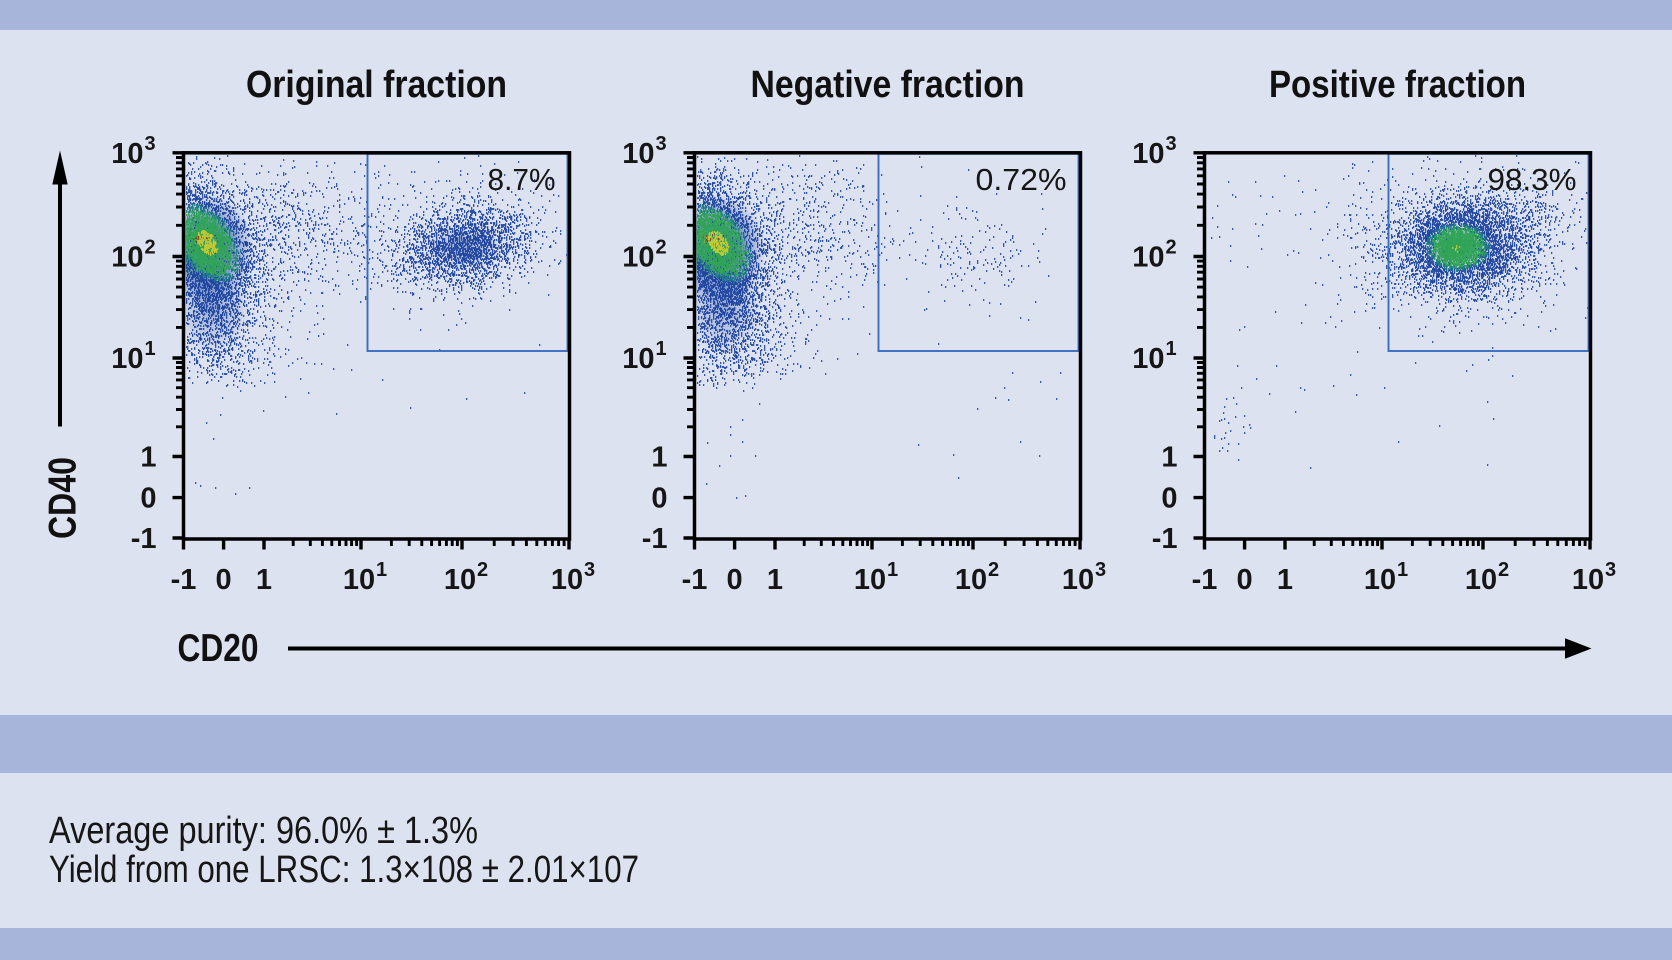 The image size is (1672, 960). What do you see at coordinates (218, 648) in the screenshot?
I see `svg-text: CD20` at bounding box center [218, 648].